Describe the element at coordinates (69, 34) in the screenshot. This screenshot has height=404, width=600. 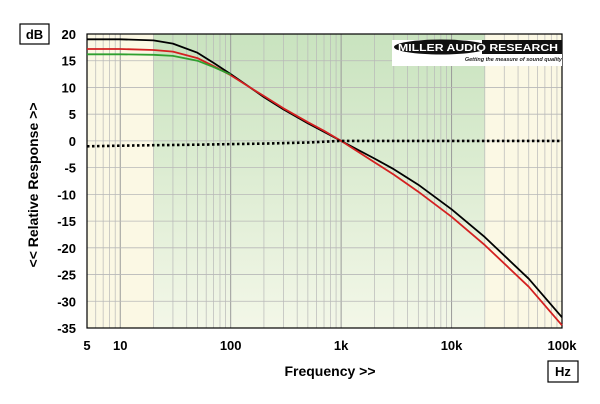
I see `y-tick-label: 20` at that location.